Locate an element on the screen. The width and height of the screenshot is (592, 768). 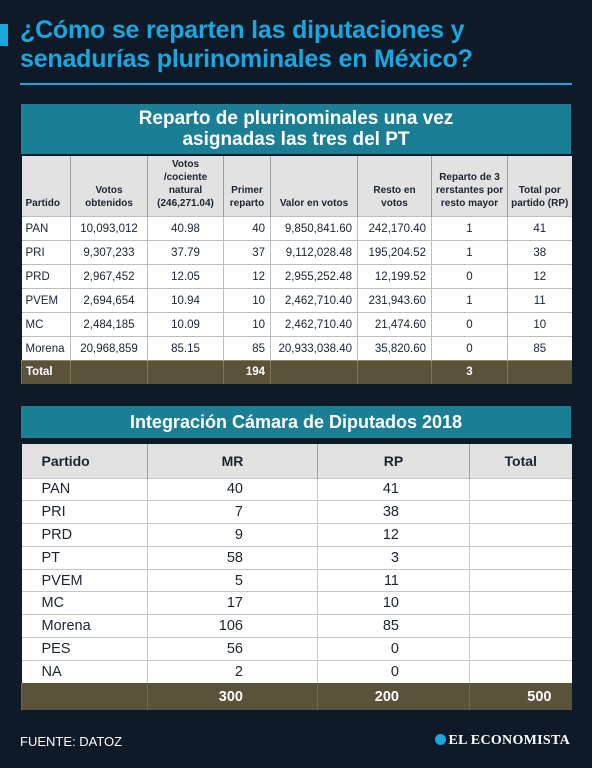
table1-col-header: Votos obtenidos is located at coordinates (109, 186).